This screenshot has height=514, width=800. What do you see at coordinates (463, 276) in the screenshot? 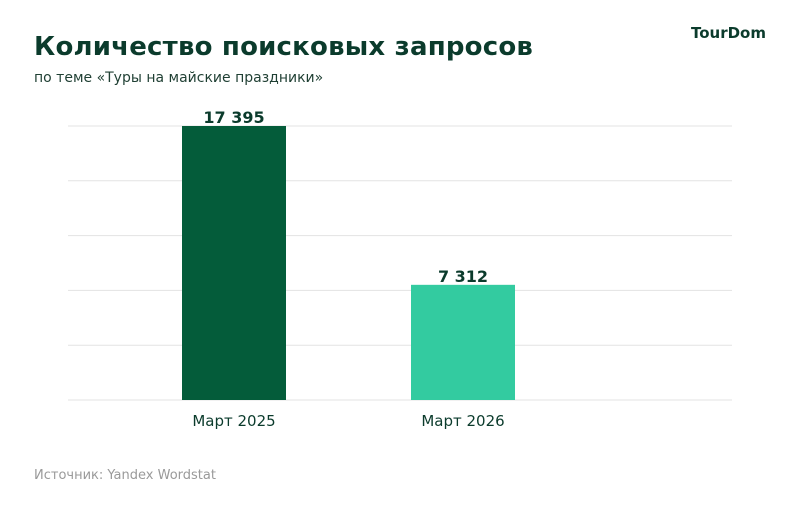
I see `data-label: 7 312` at bounding box center [463, 276].